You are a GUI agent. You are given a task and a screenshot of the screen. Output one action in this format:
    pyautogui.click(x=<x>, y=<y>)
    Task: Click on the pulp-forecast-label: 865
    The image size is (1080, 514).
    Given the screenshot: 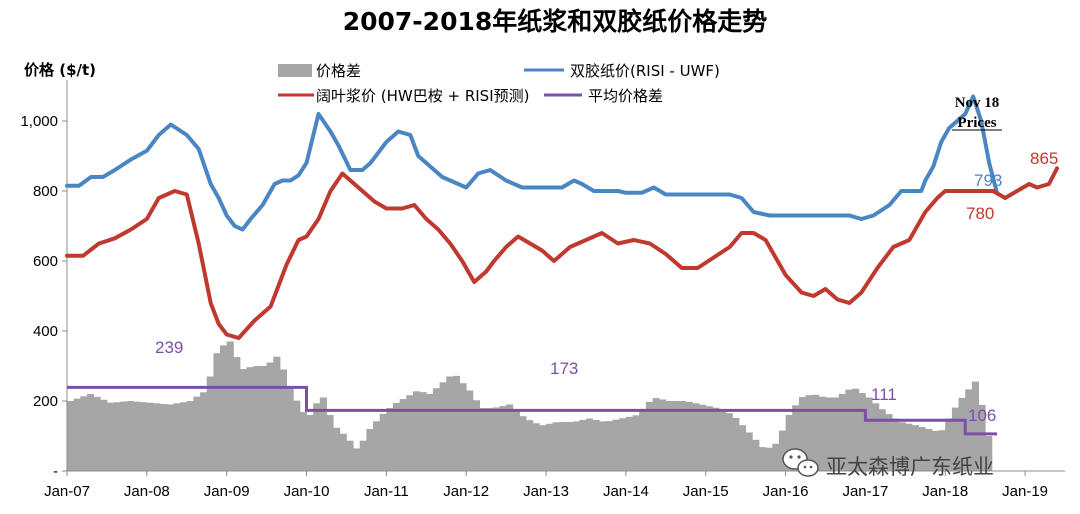 What is the action you would take?
    pyautogui.click(x=1044, y=158)
    